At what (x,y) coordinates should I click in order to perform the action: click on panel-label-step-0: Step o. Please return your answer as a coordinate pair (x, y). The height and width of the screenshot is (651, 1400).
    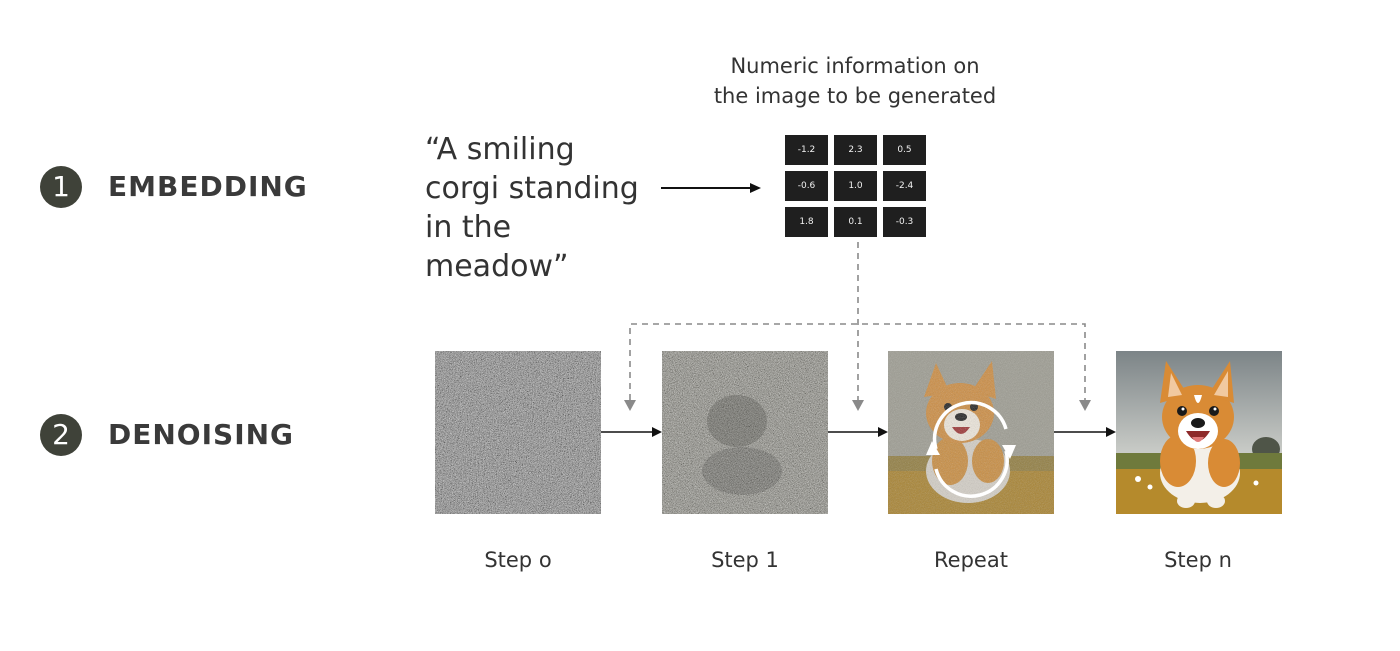
    Looking at the image, I should click on (518, 560).